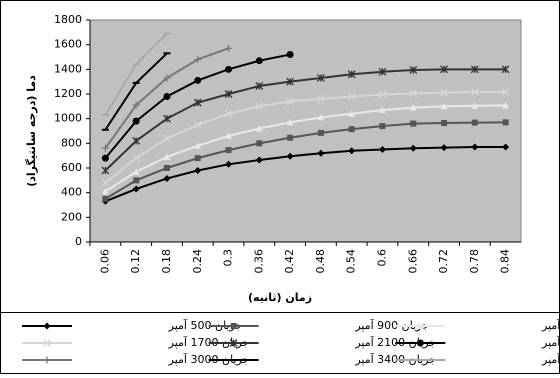  What do you see at coordinates (550, 359) in the screenshot?
I see `legend-label: جریان 3700 آمپر` at bounding box center [550, 359].